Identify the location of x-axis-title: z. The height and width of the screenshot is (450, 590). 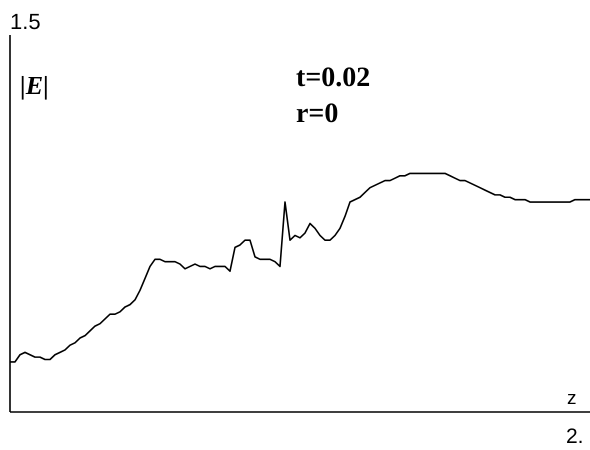
(571, 398).